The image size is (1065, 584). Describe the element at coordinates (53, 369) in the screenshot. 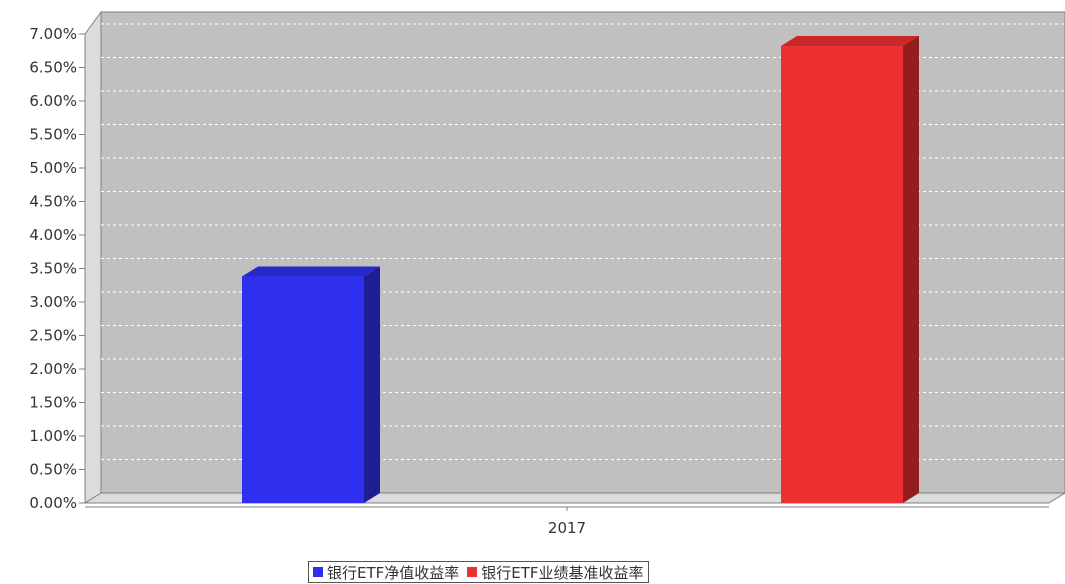

I see `y-tick-label: 2.00%` at that location.